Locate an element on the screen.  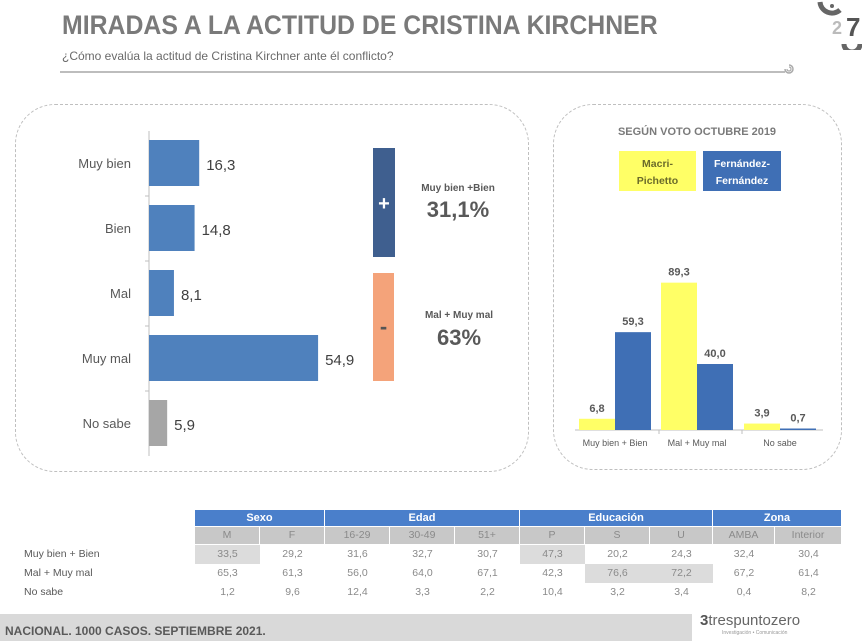
table-row-label: No sabe is located at coordinates (44, 592).